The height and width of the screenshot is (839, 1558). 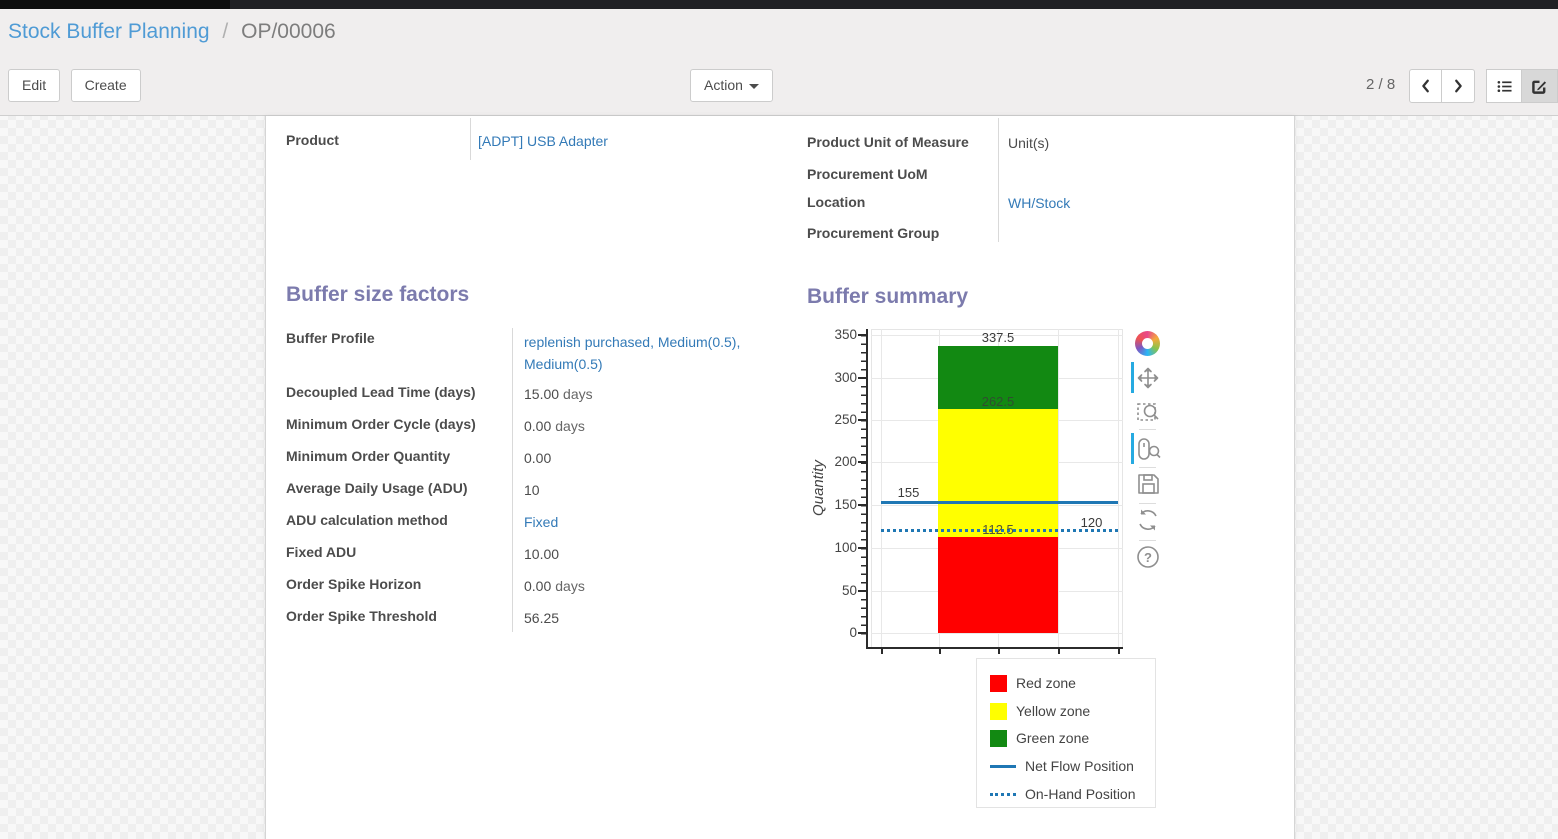 I want to click on bokeh-logo-icon, so click(x=1147, y=343).